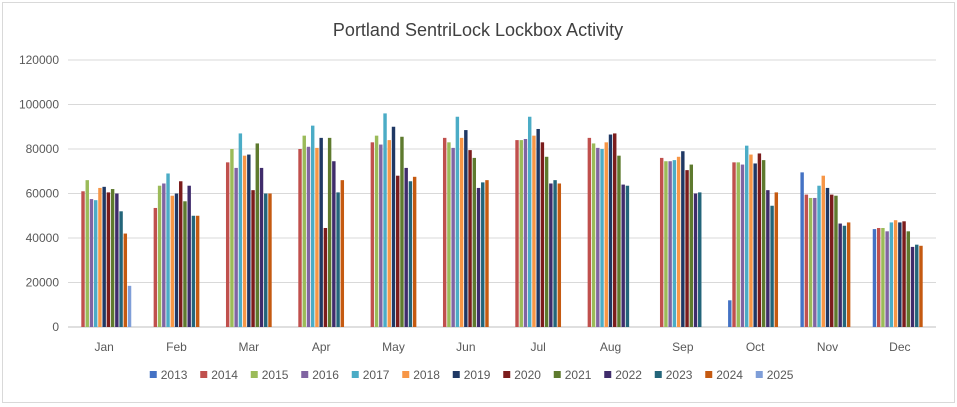 The height and width of the screenshot is (407, 957). Describe the element at coordinates (466, 228) in the screenshot. I see `bar-2019-Jun` at that location.